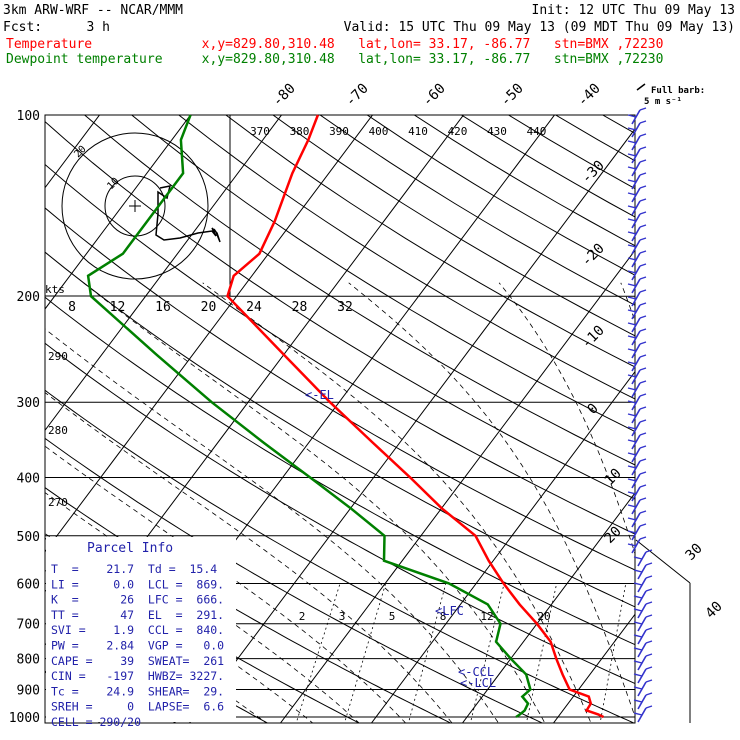 This screenshot has width=740, height=740. Describe the element at coordinates (300, 307) in the screenshot. I see `hodograph-speed-label: 28` at that location.